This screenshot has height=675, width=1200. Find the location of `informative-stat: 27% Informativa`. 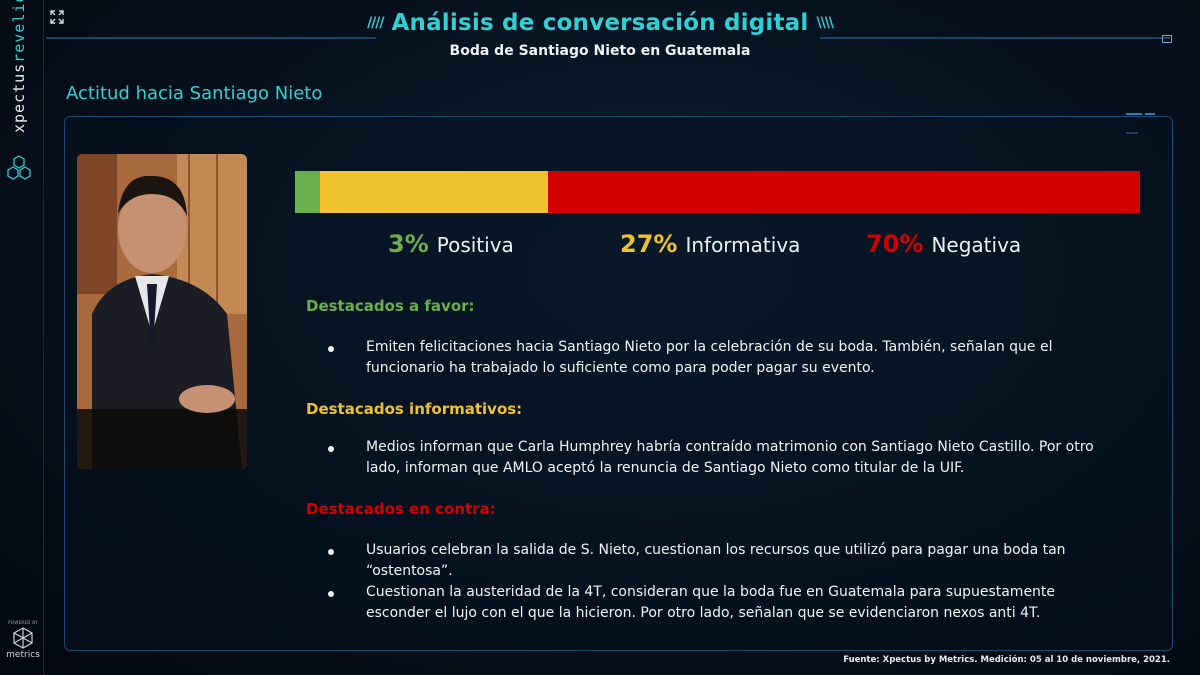

informative-stat: 27% Informativa is located at coordinates (710, 244).